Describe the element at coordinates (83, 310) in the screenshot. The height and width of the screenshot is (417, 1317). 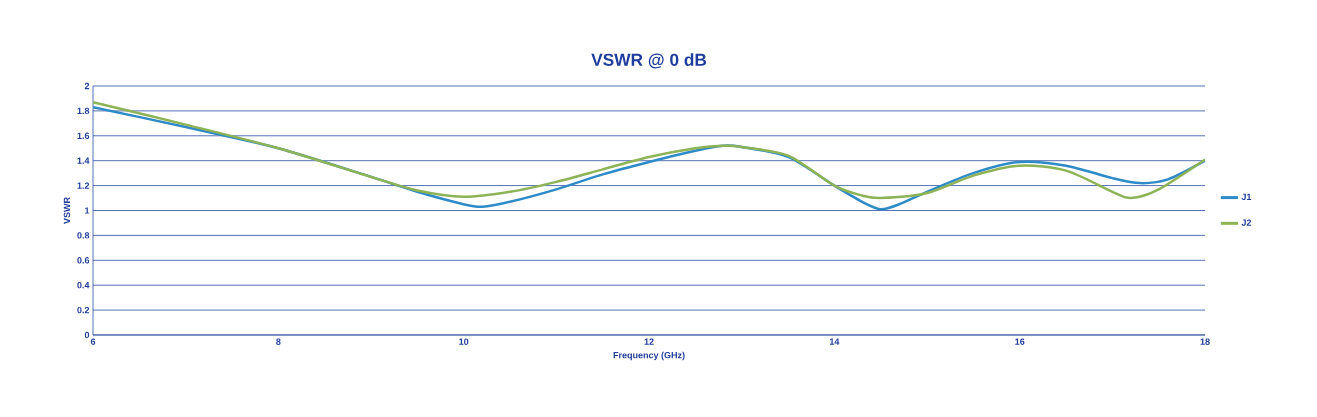
I see `y-tick-label: 0.2` at that location.